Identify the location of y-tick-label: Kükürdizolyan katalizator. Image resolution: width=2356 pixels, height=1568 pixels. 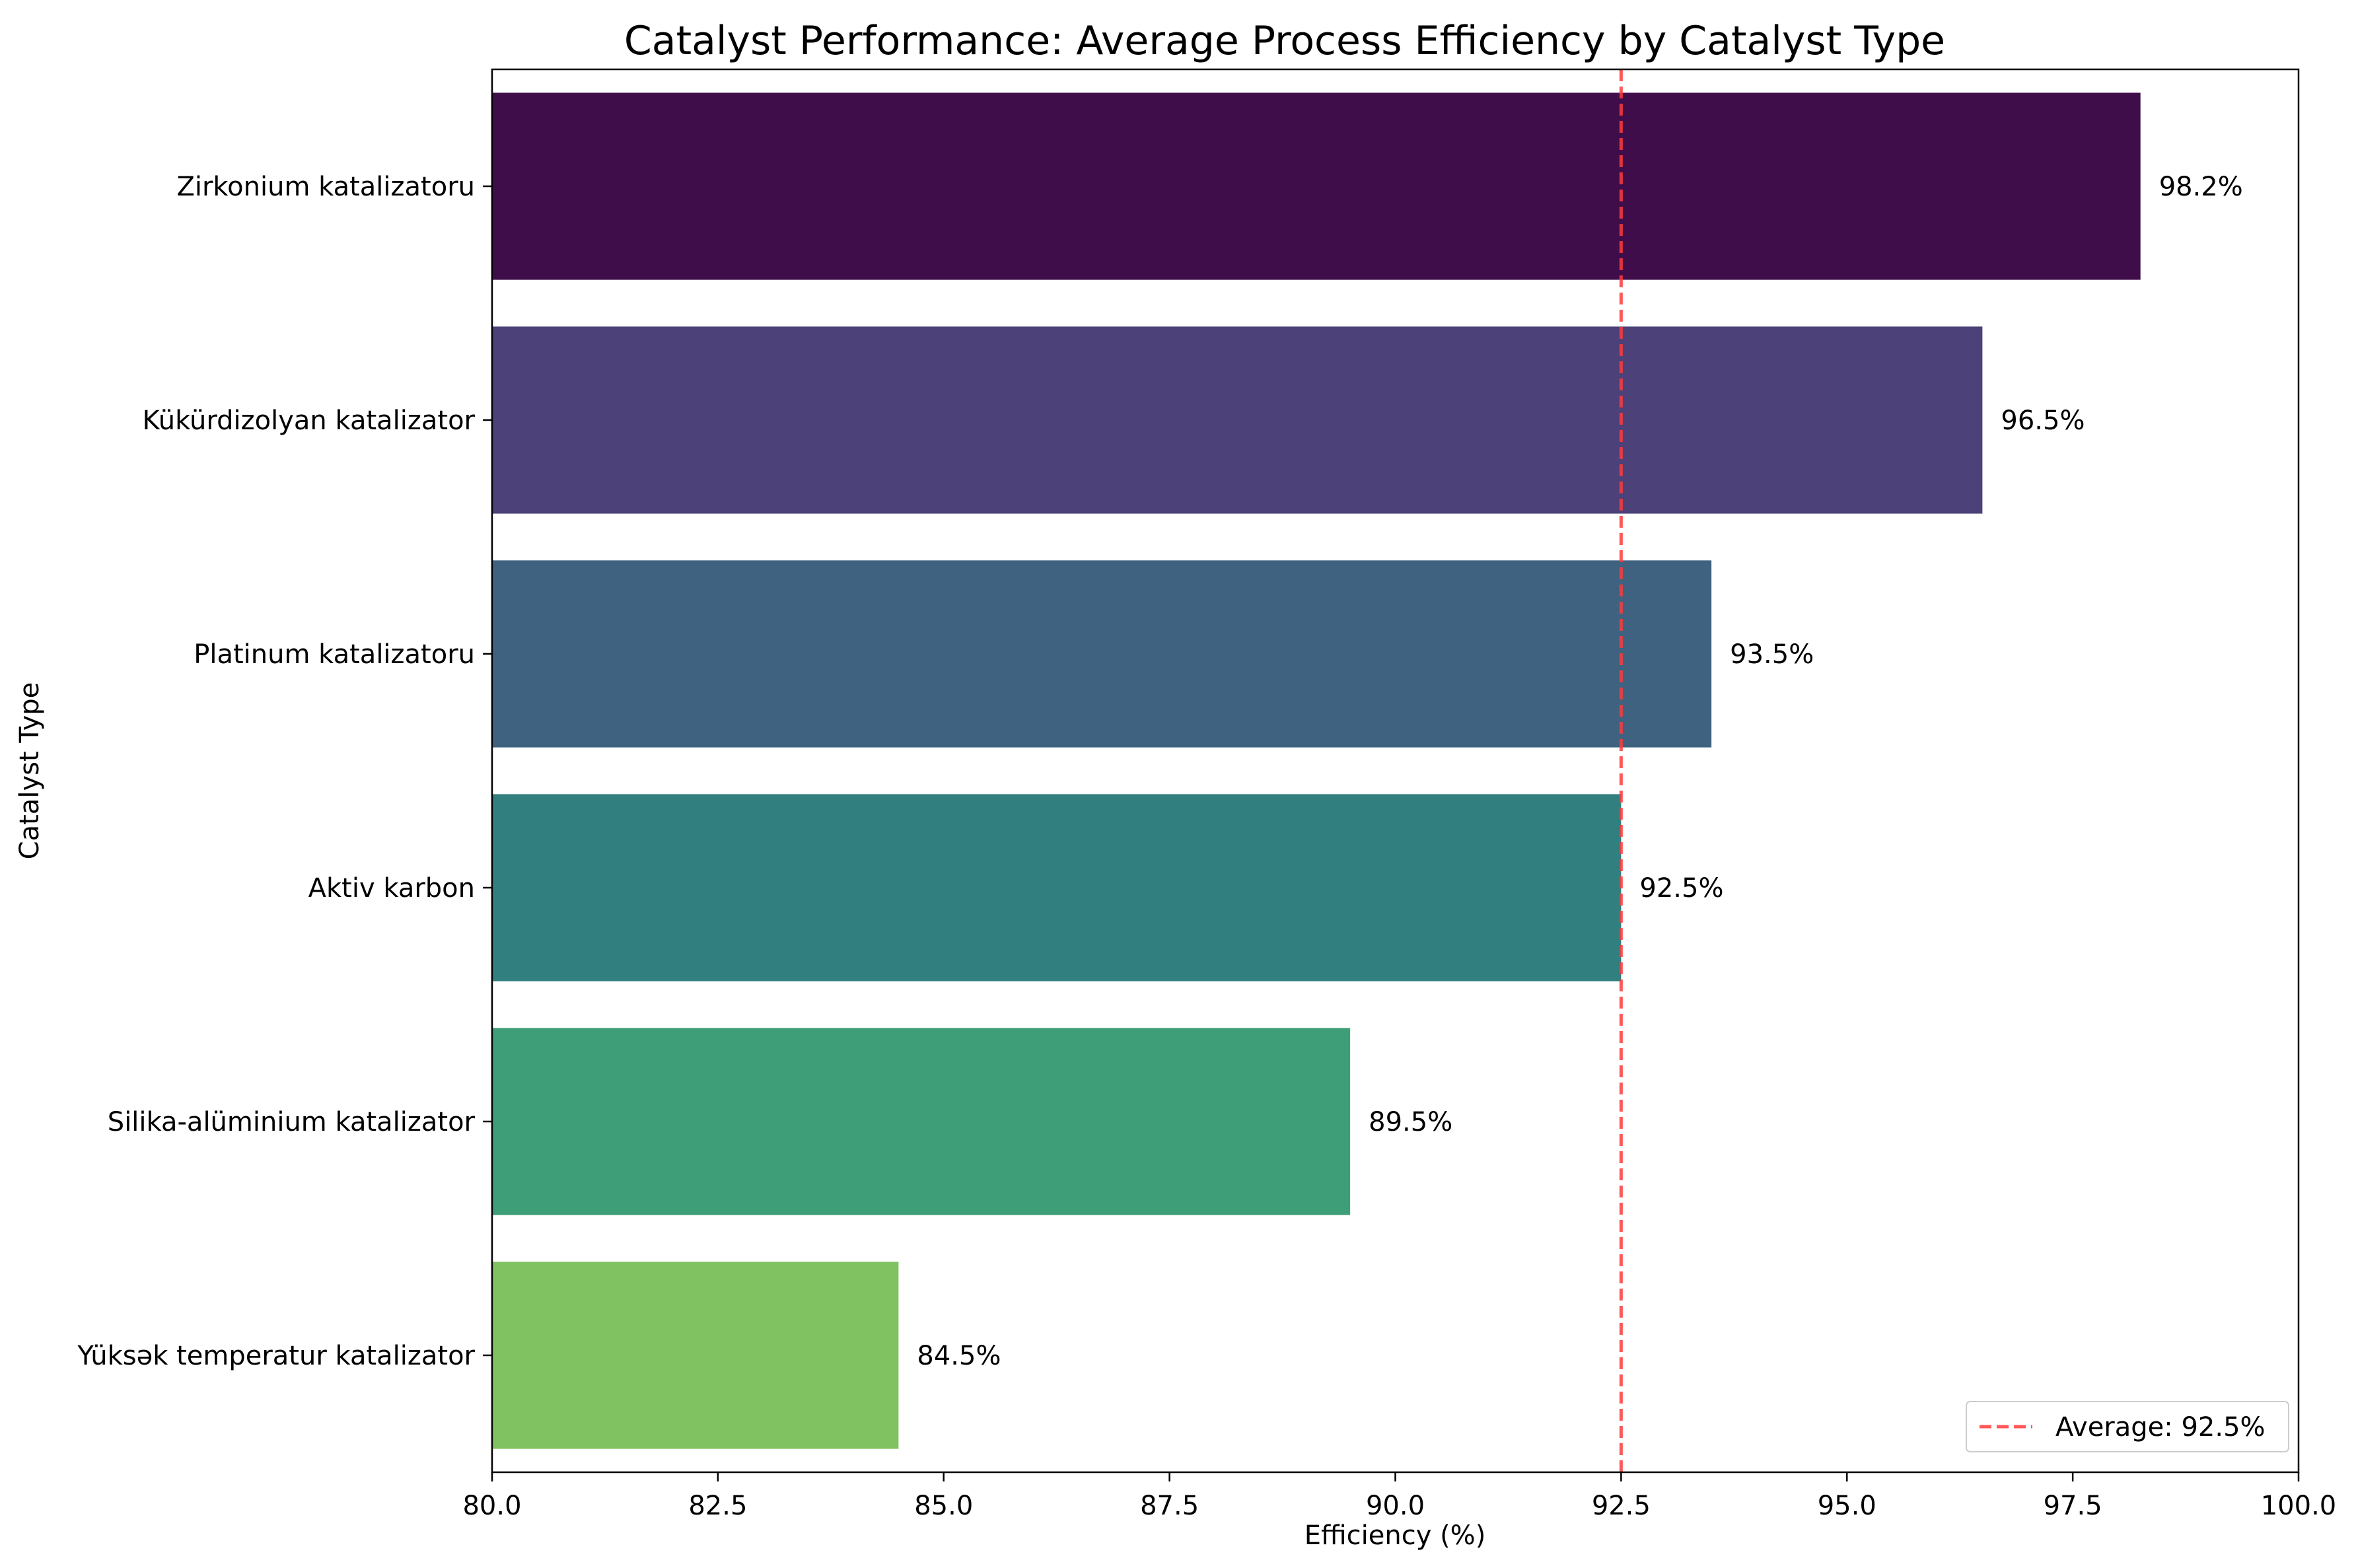
(310, 421).